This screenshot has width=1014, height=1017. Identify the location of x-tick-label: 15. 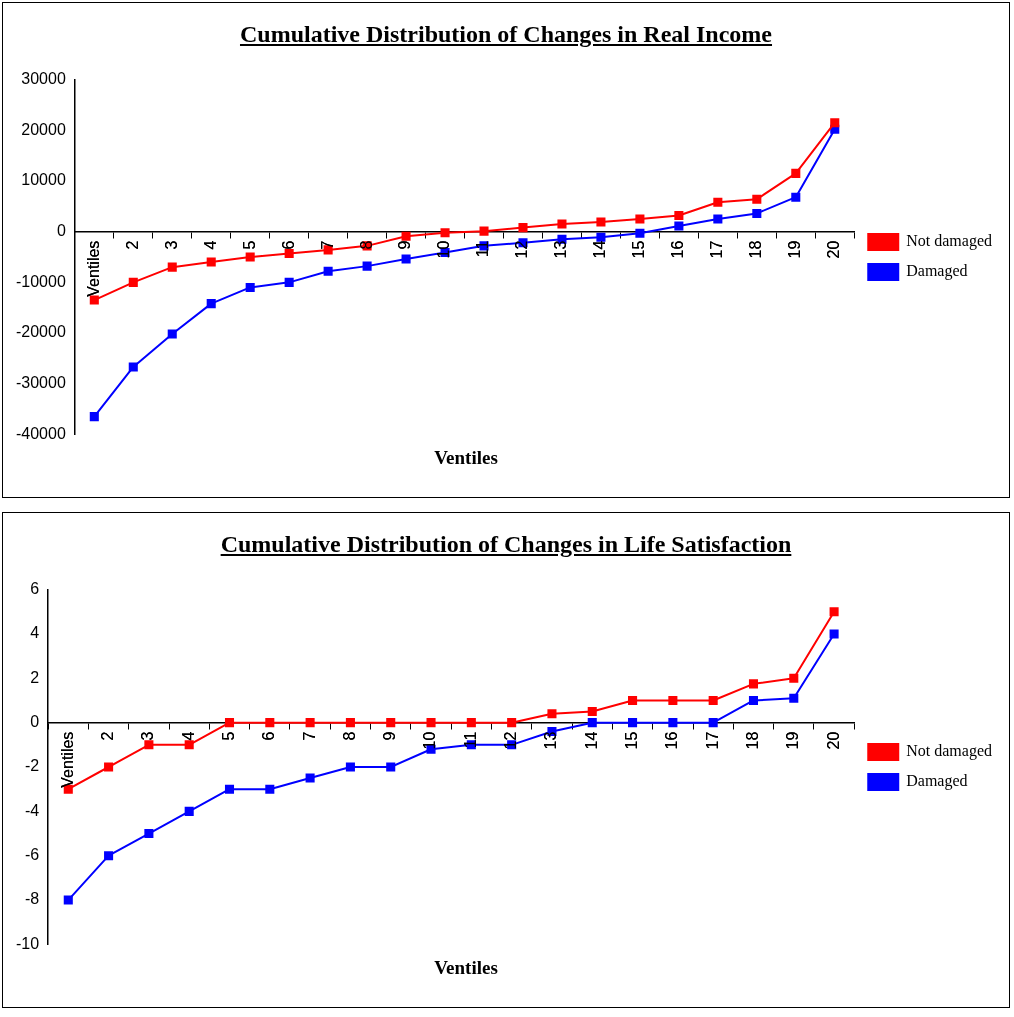
(639, 249).